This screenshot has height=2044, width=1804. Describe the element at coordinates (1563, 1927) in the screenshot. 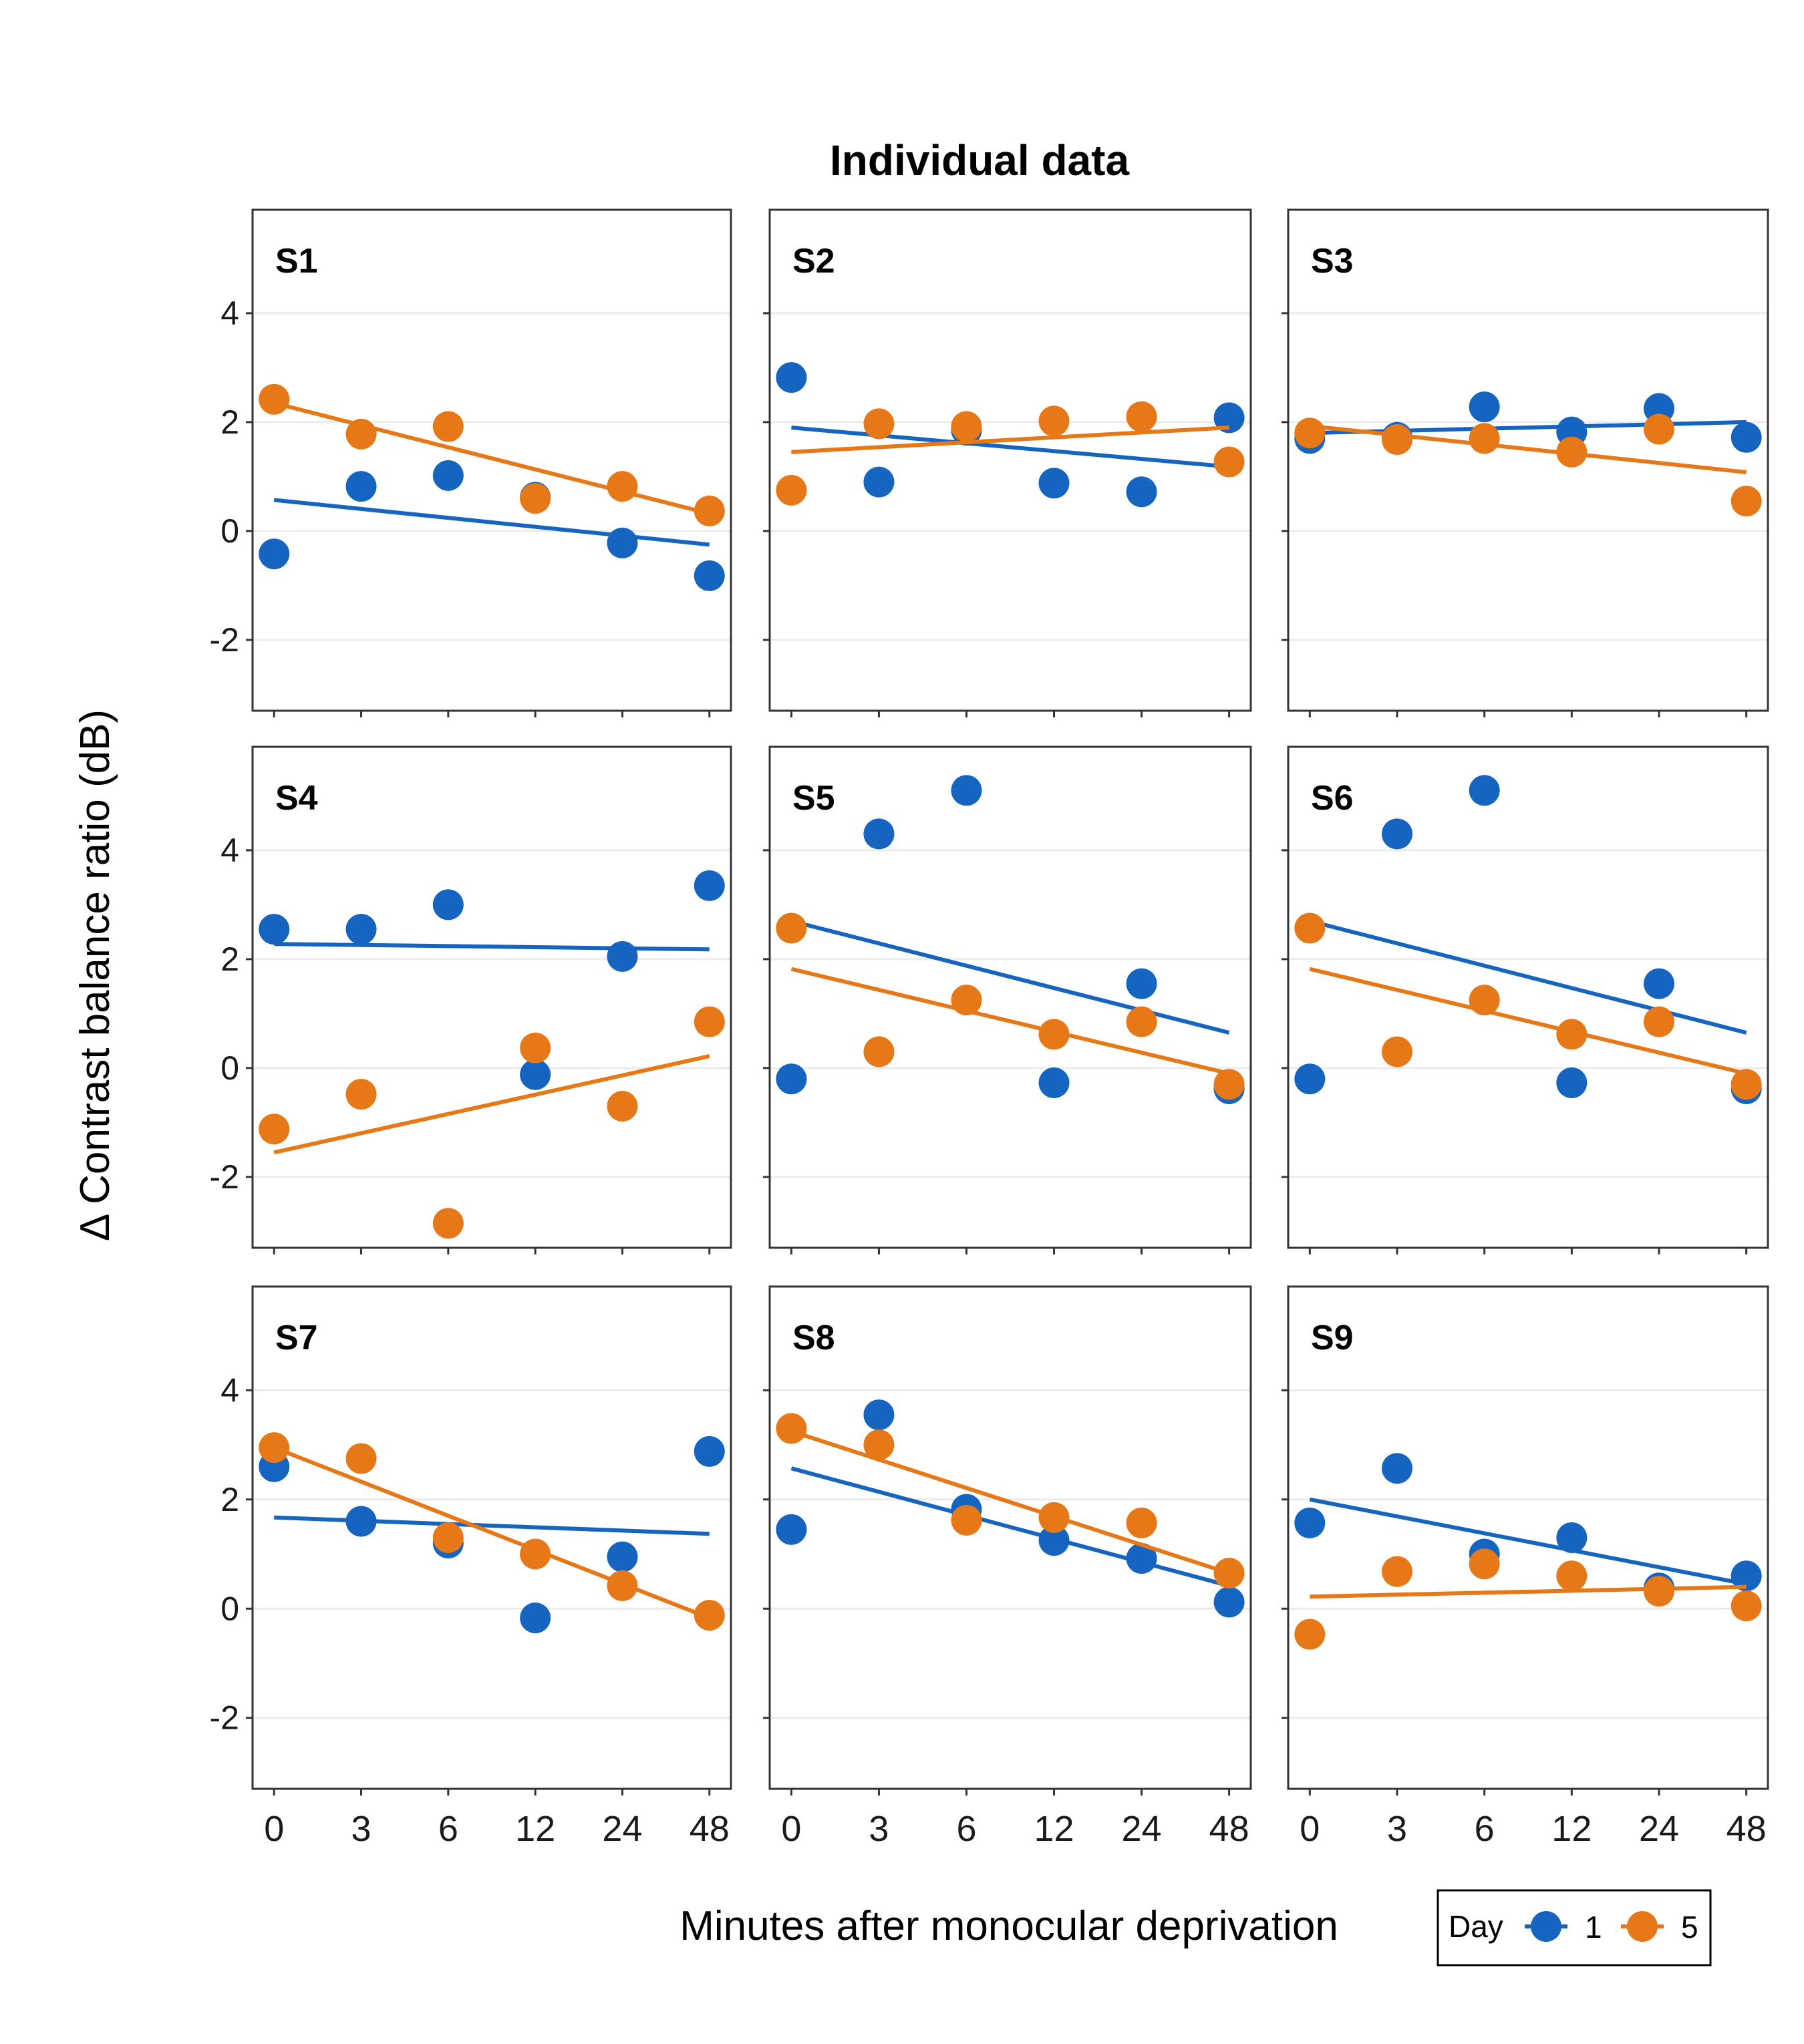

I see `legend-entry-day1: 1` at that location.